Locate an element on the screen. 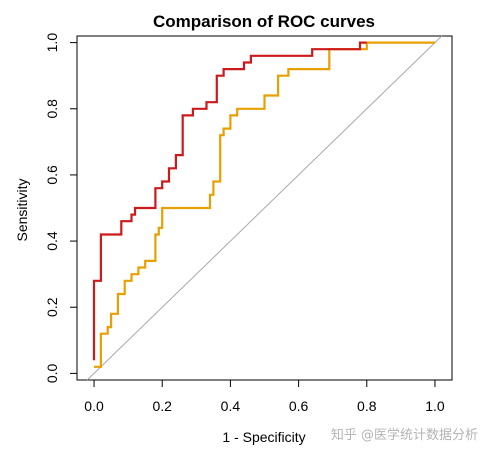 This screenshot has height=457, width=492. x-axis-label: 1 - Specificity is located at coordinates (263, 437).